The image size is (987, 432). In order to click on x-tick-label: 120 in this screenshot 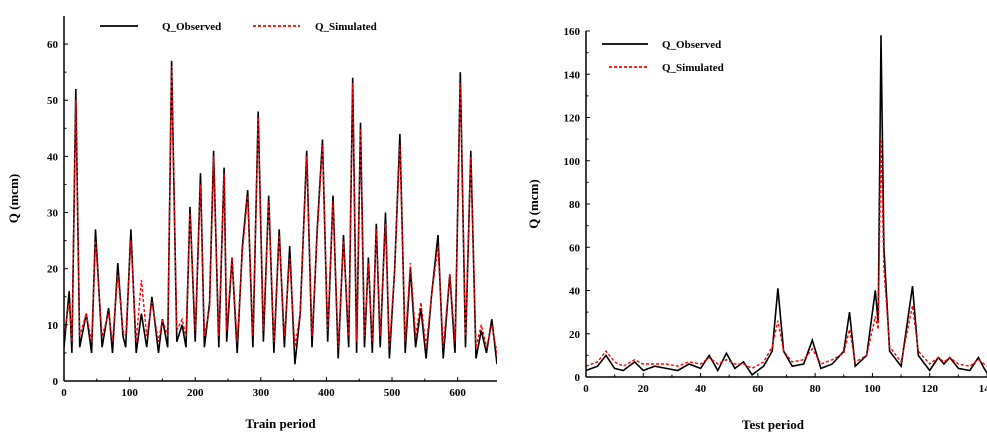, I will do `click(929, 389)`.